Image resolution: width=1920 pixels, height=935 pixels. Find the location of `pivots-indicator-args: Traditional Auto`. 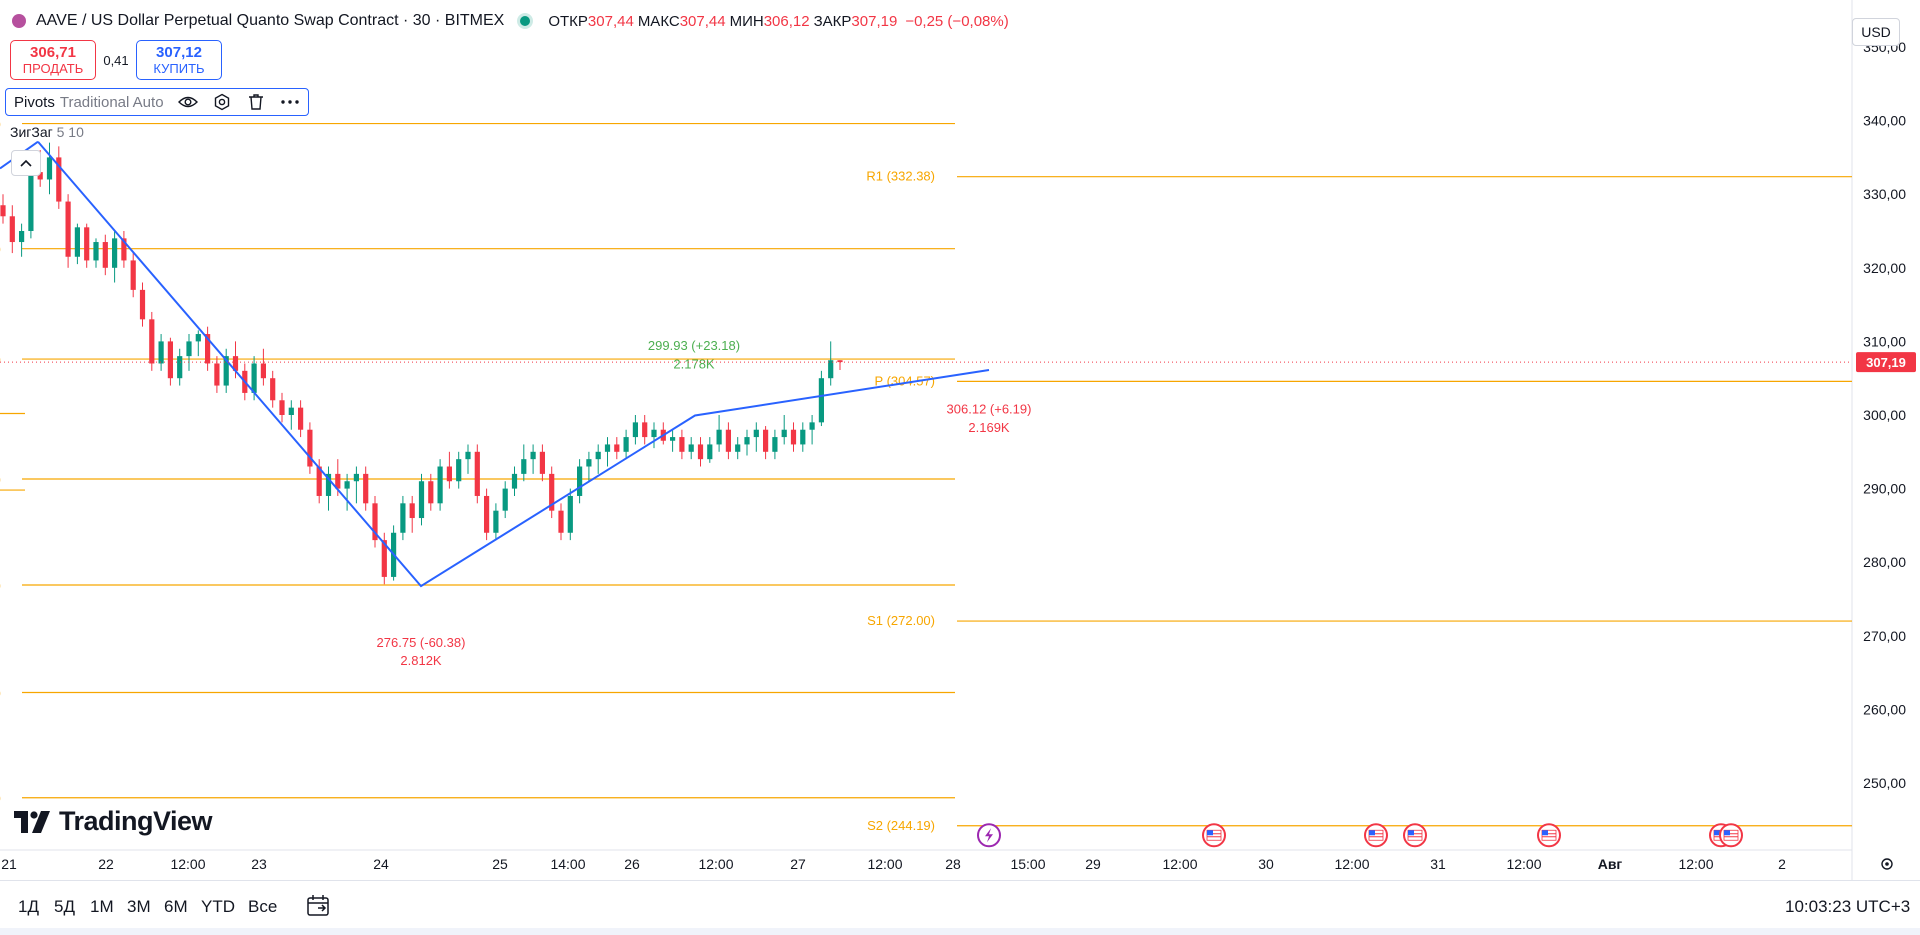

pivots-indicator-args: Traditional Auto is located at coordinates (111, 102).